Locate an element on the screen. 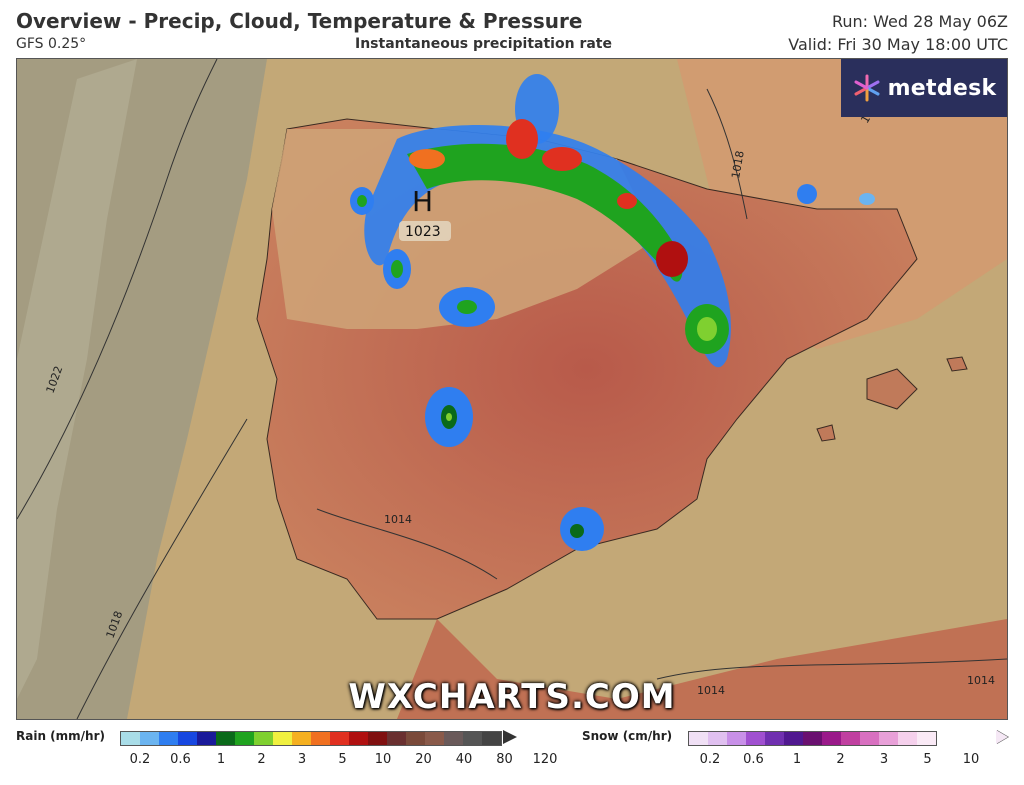 Image resolution: width=1024 pixels, height=785 pixels. metdesk-logo: metdesk is located at coordinates (924, 88).